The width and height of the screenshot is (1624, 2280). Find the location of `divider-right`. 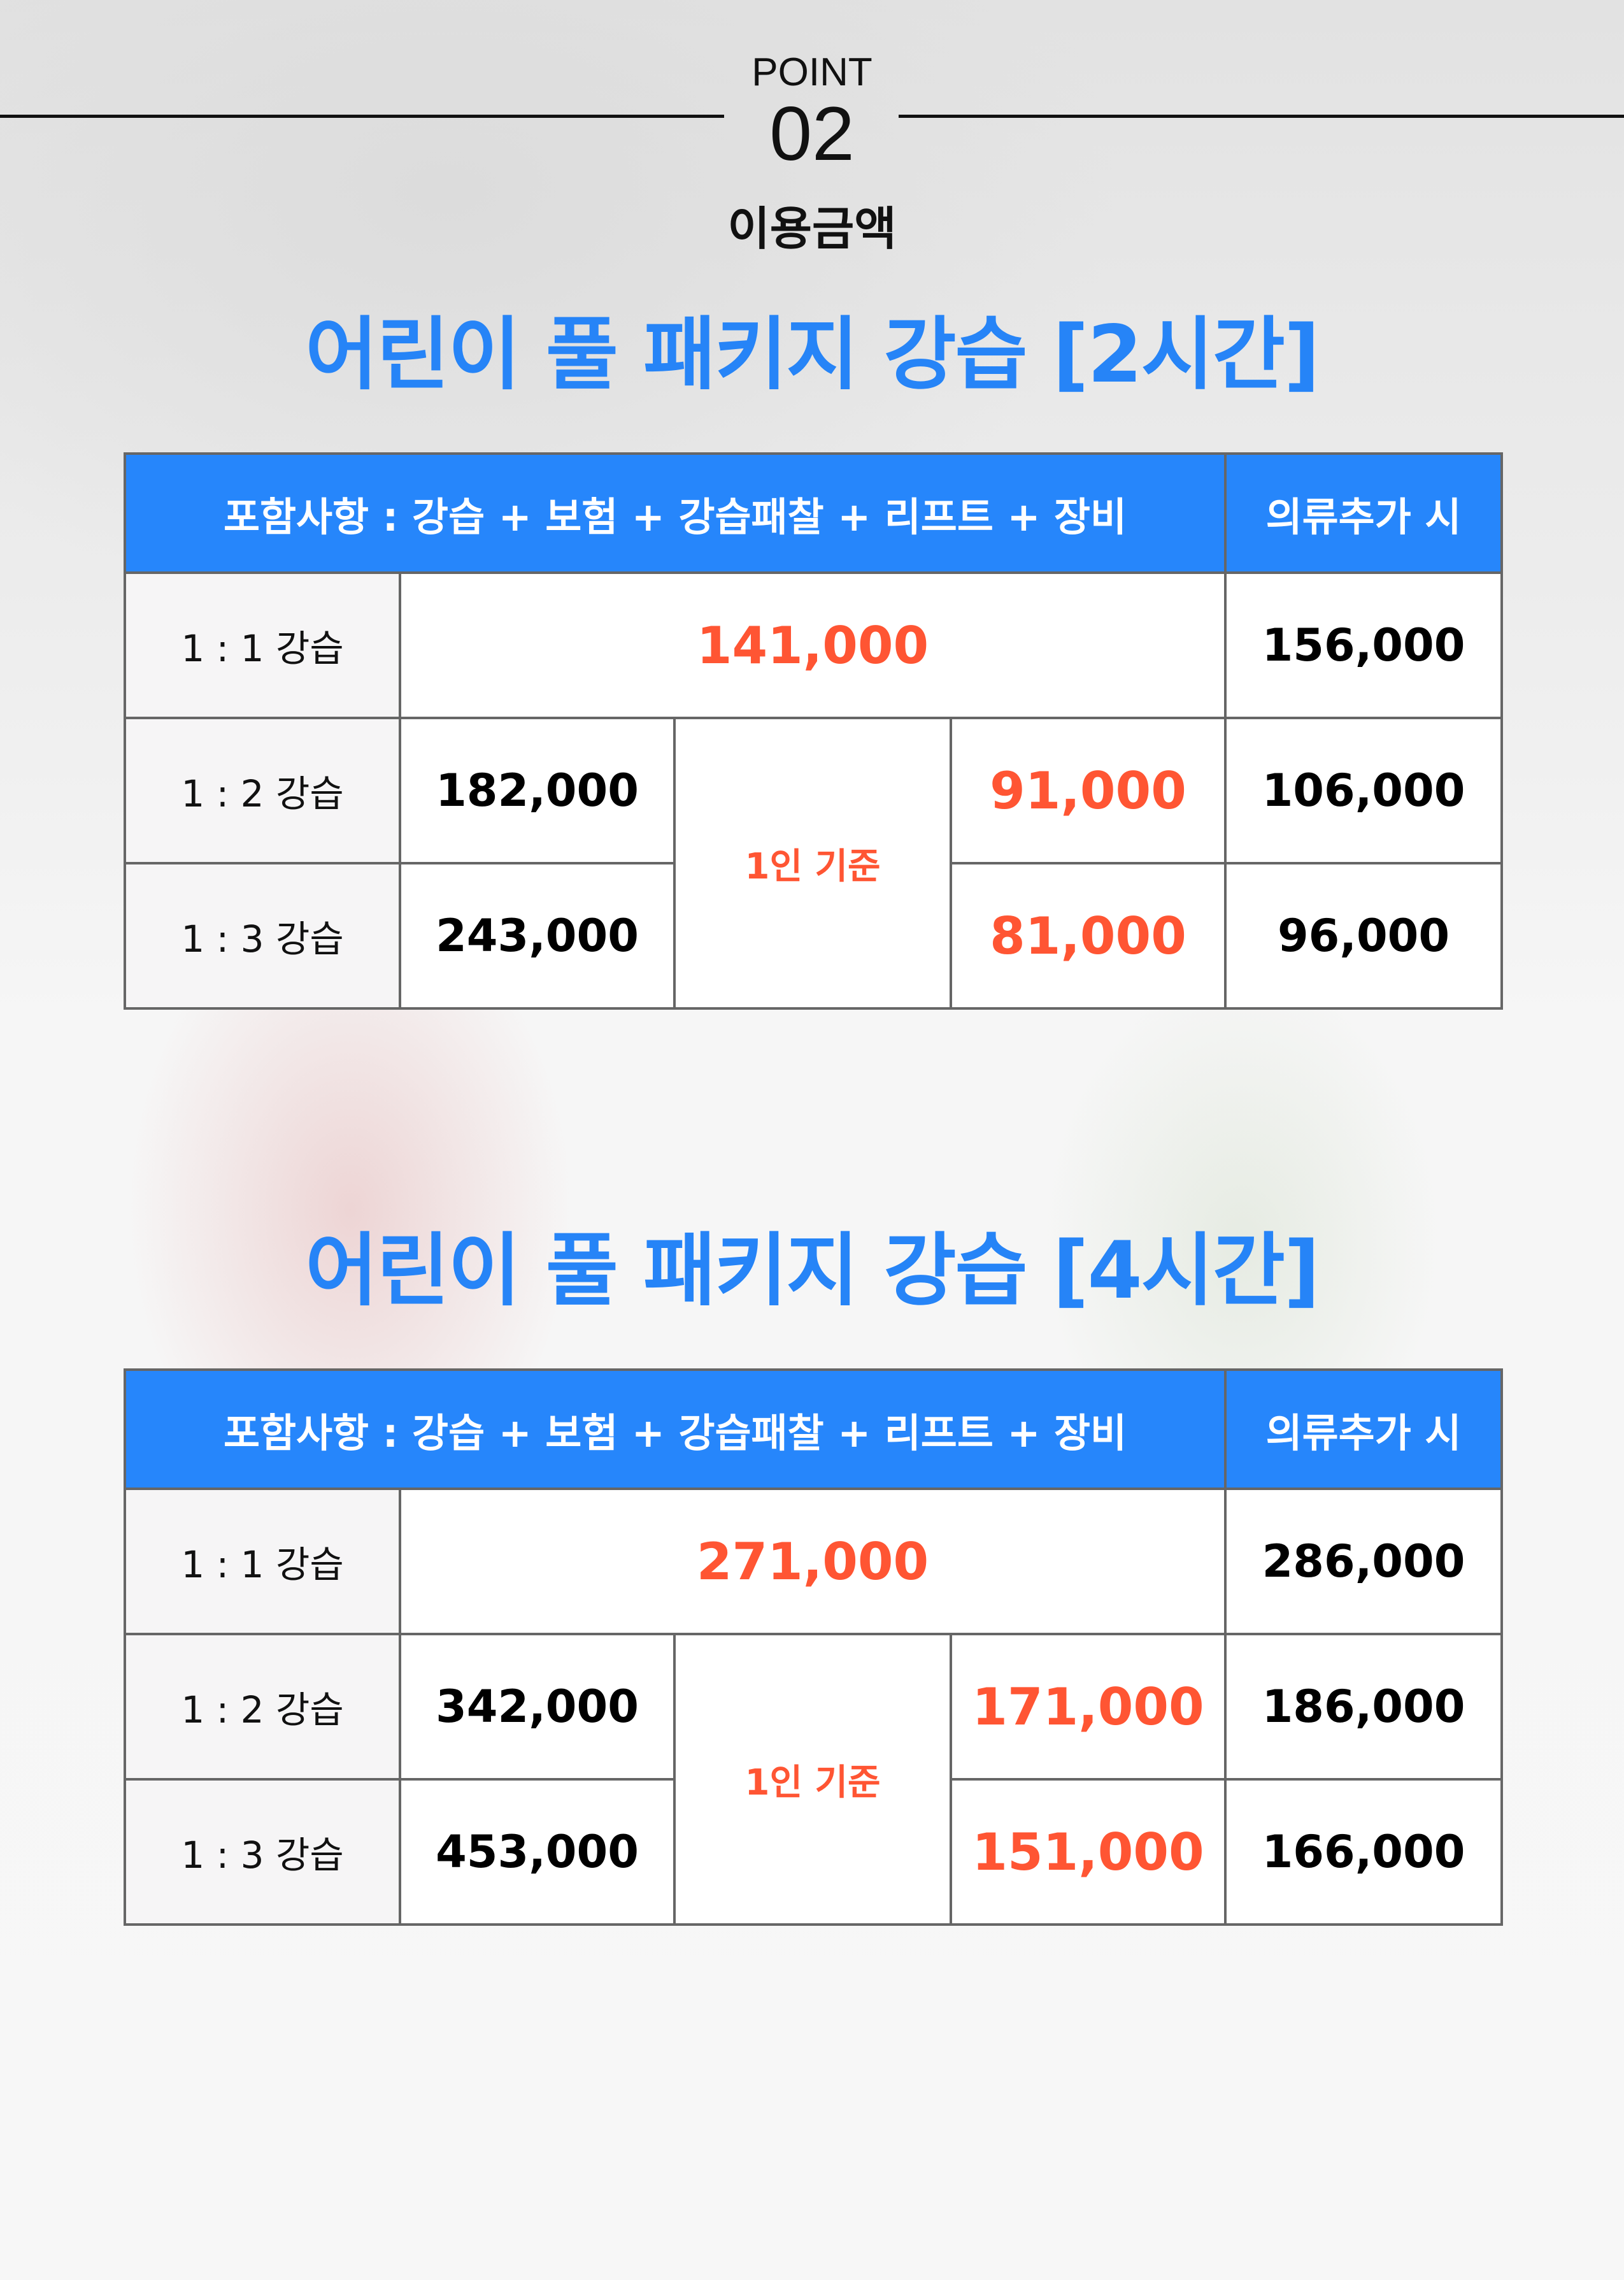

divider-right is located at coordinates (1261, 116).